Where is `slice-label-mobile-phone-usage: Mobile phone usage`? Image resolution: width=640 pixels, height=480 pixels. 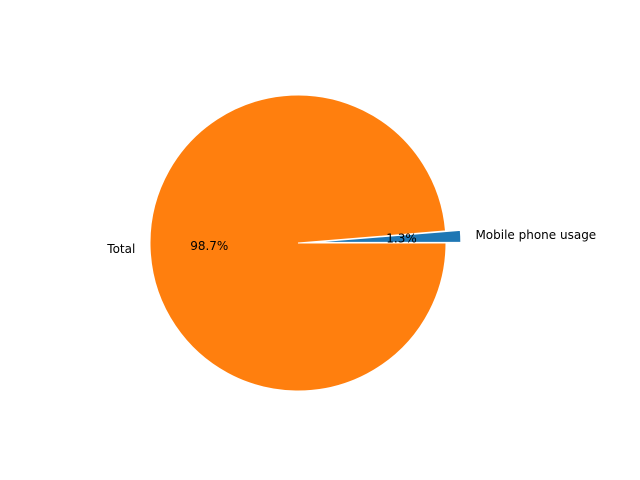 slice-label-mobile-phone-usage: Mobile phone usage is located at coordinates (535, 235).